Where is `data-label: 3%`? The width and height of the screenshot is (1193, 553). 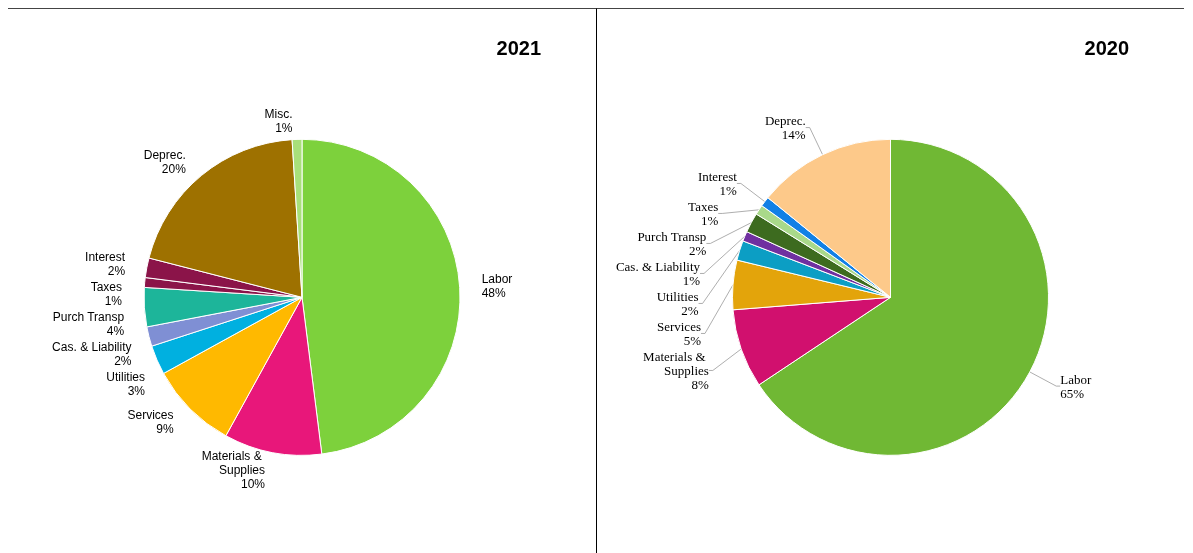
data-label: 3% is located at coordinates (136, 391).